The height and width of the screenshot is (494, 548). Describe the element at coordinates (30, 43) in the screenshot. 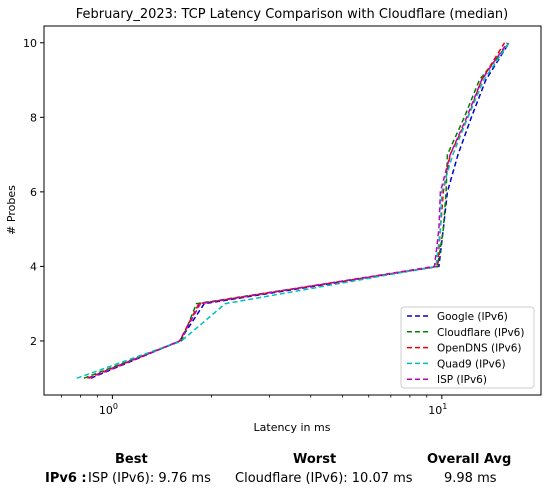

I see `y-tick-label: 10` at that location.